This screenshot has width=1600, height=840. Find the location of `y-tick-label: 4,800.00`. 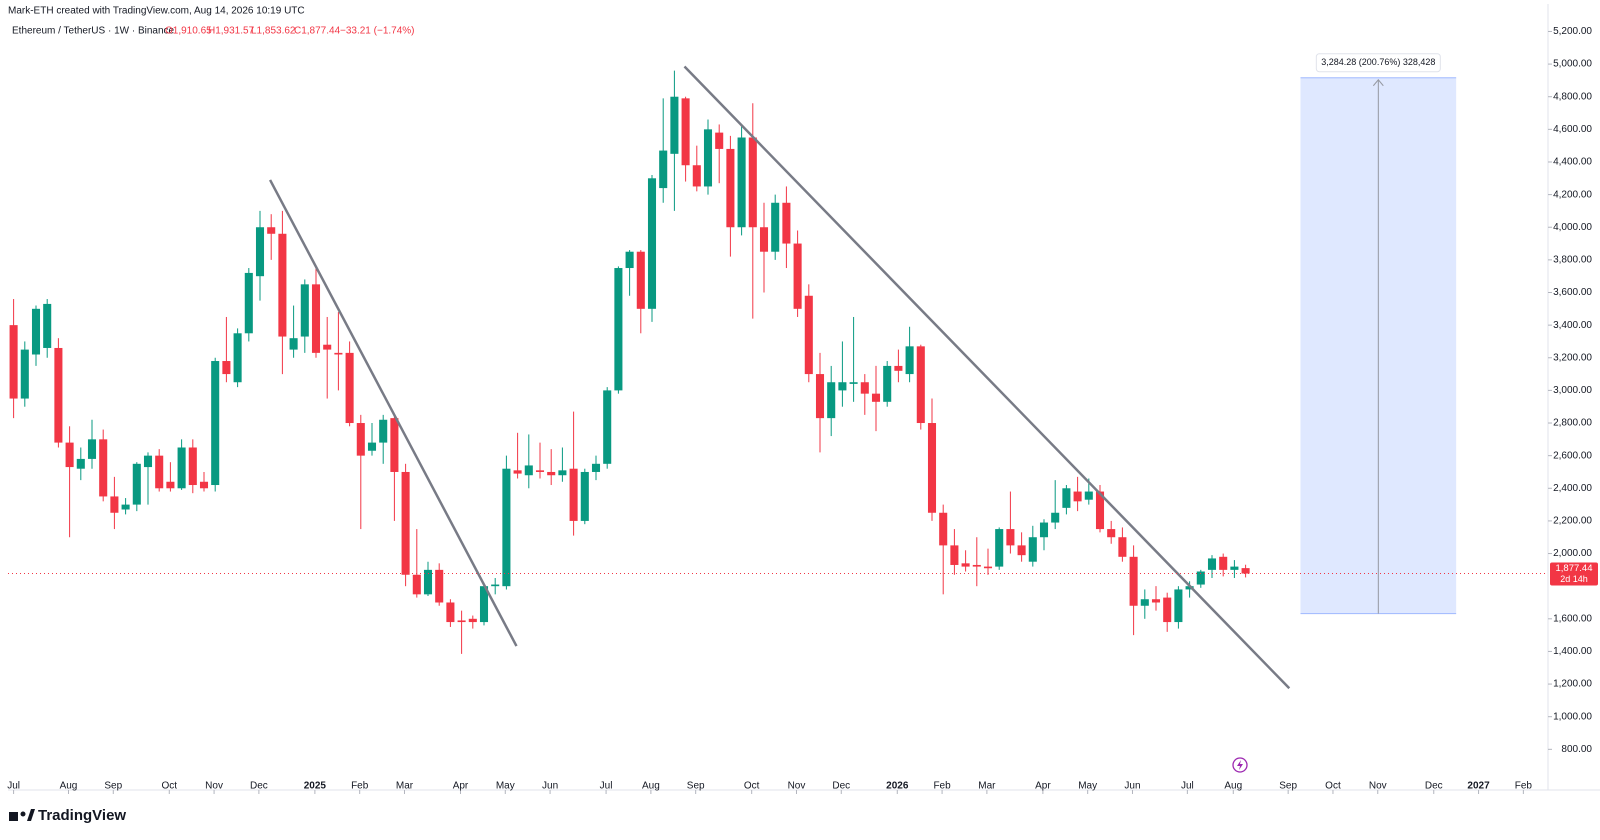

y-tick-label: 4,800.00 is located at coordinates (1572, 96).